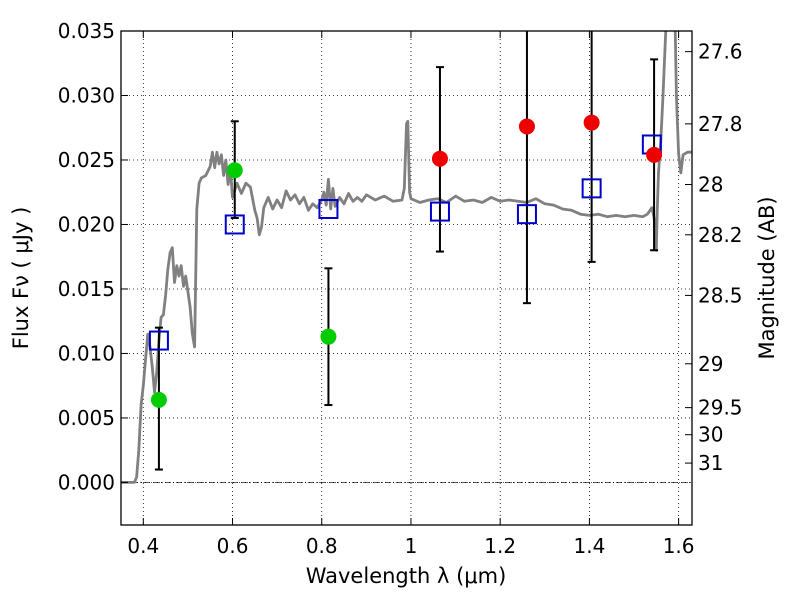  What do you see at coordinates (21, 278) in the screenshot?
I see `y-axis-label: Flux Fν ( μJy )` at bounding box center [21, 278].